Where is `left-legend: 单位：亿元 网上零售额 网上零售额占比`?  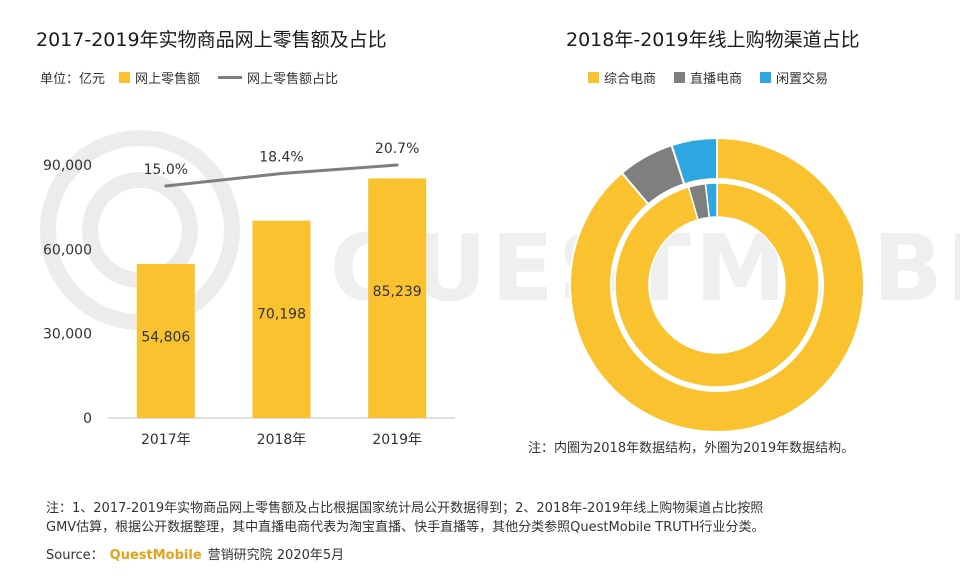 left-legend: 单位：亿元 网上零售额 网上零售额占比 is located at coordinates (198, 77).